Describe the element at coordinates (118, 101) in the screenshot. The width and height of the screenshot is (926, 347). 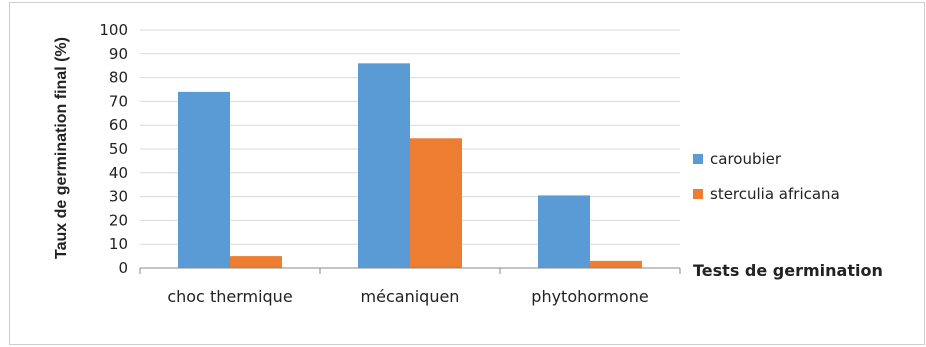
I see `y-tick-label: 70` at that location.